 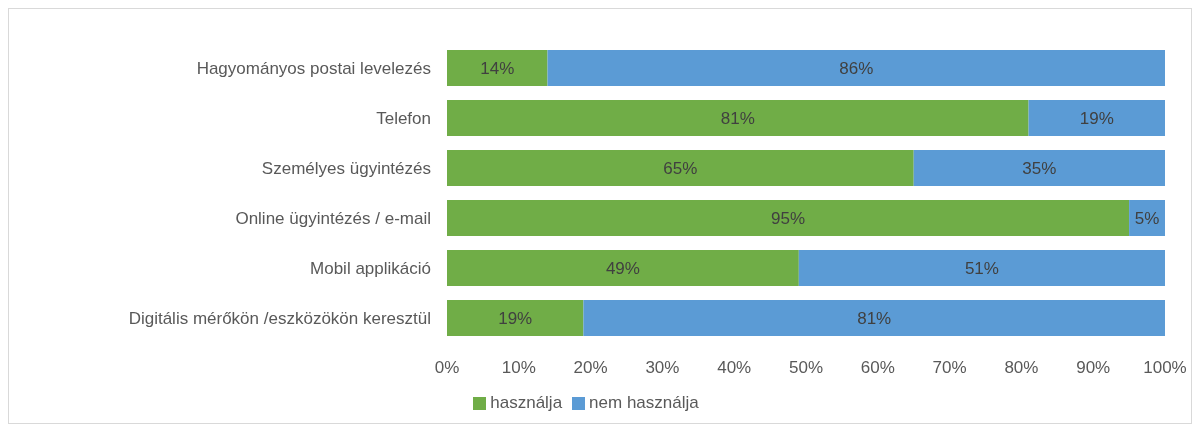 What do you see at coordinates (877, 368) in the screenshot?
I see `x-tick-label: 60%` at bounding box center [877, 368].